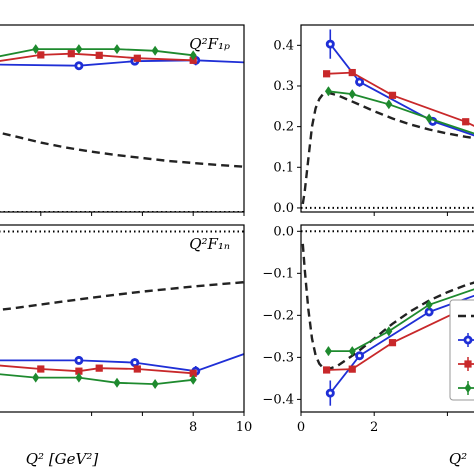 The image size is (474, 474). I want to click on plot-area-tr, so click(387, 119).